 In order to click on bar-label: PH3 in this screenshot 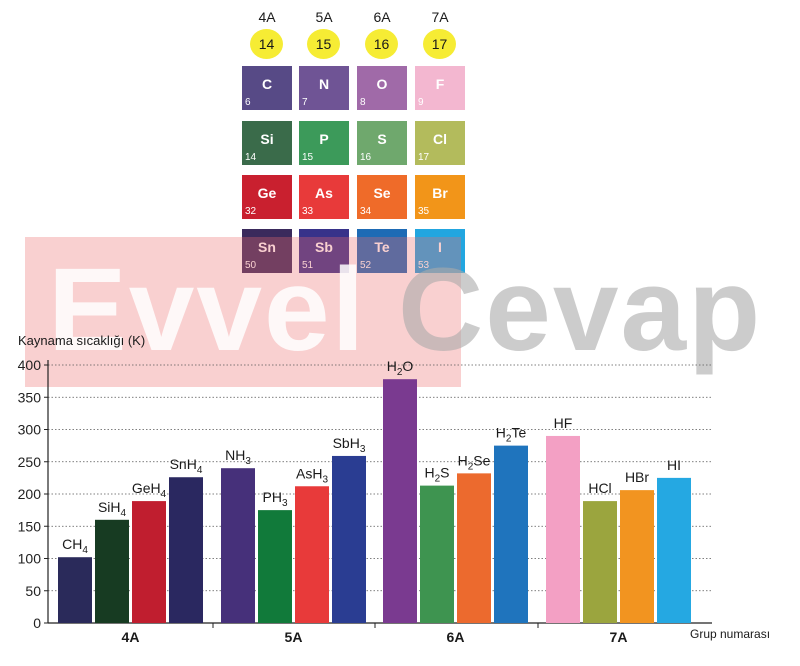, I will do `click(274, 499)`.